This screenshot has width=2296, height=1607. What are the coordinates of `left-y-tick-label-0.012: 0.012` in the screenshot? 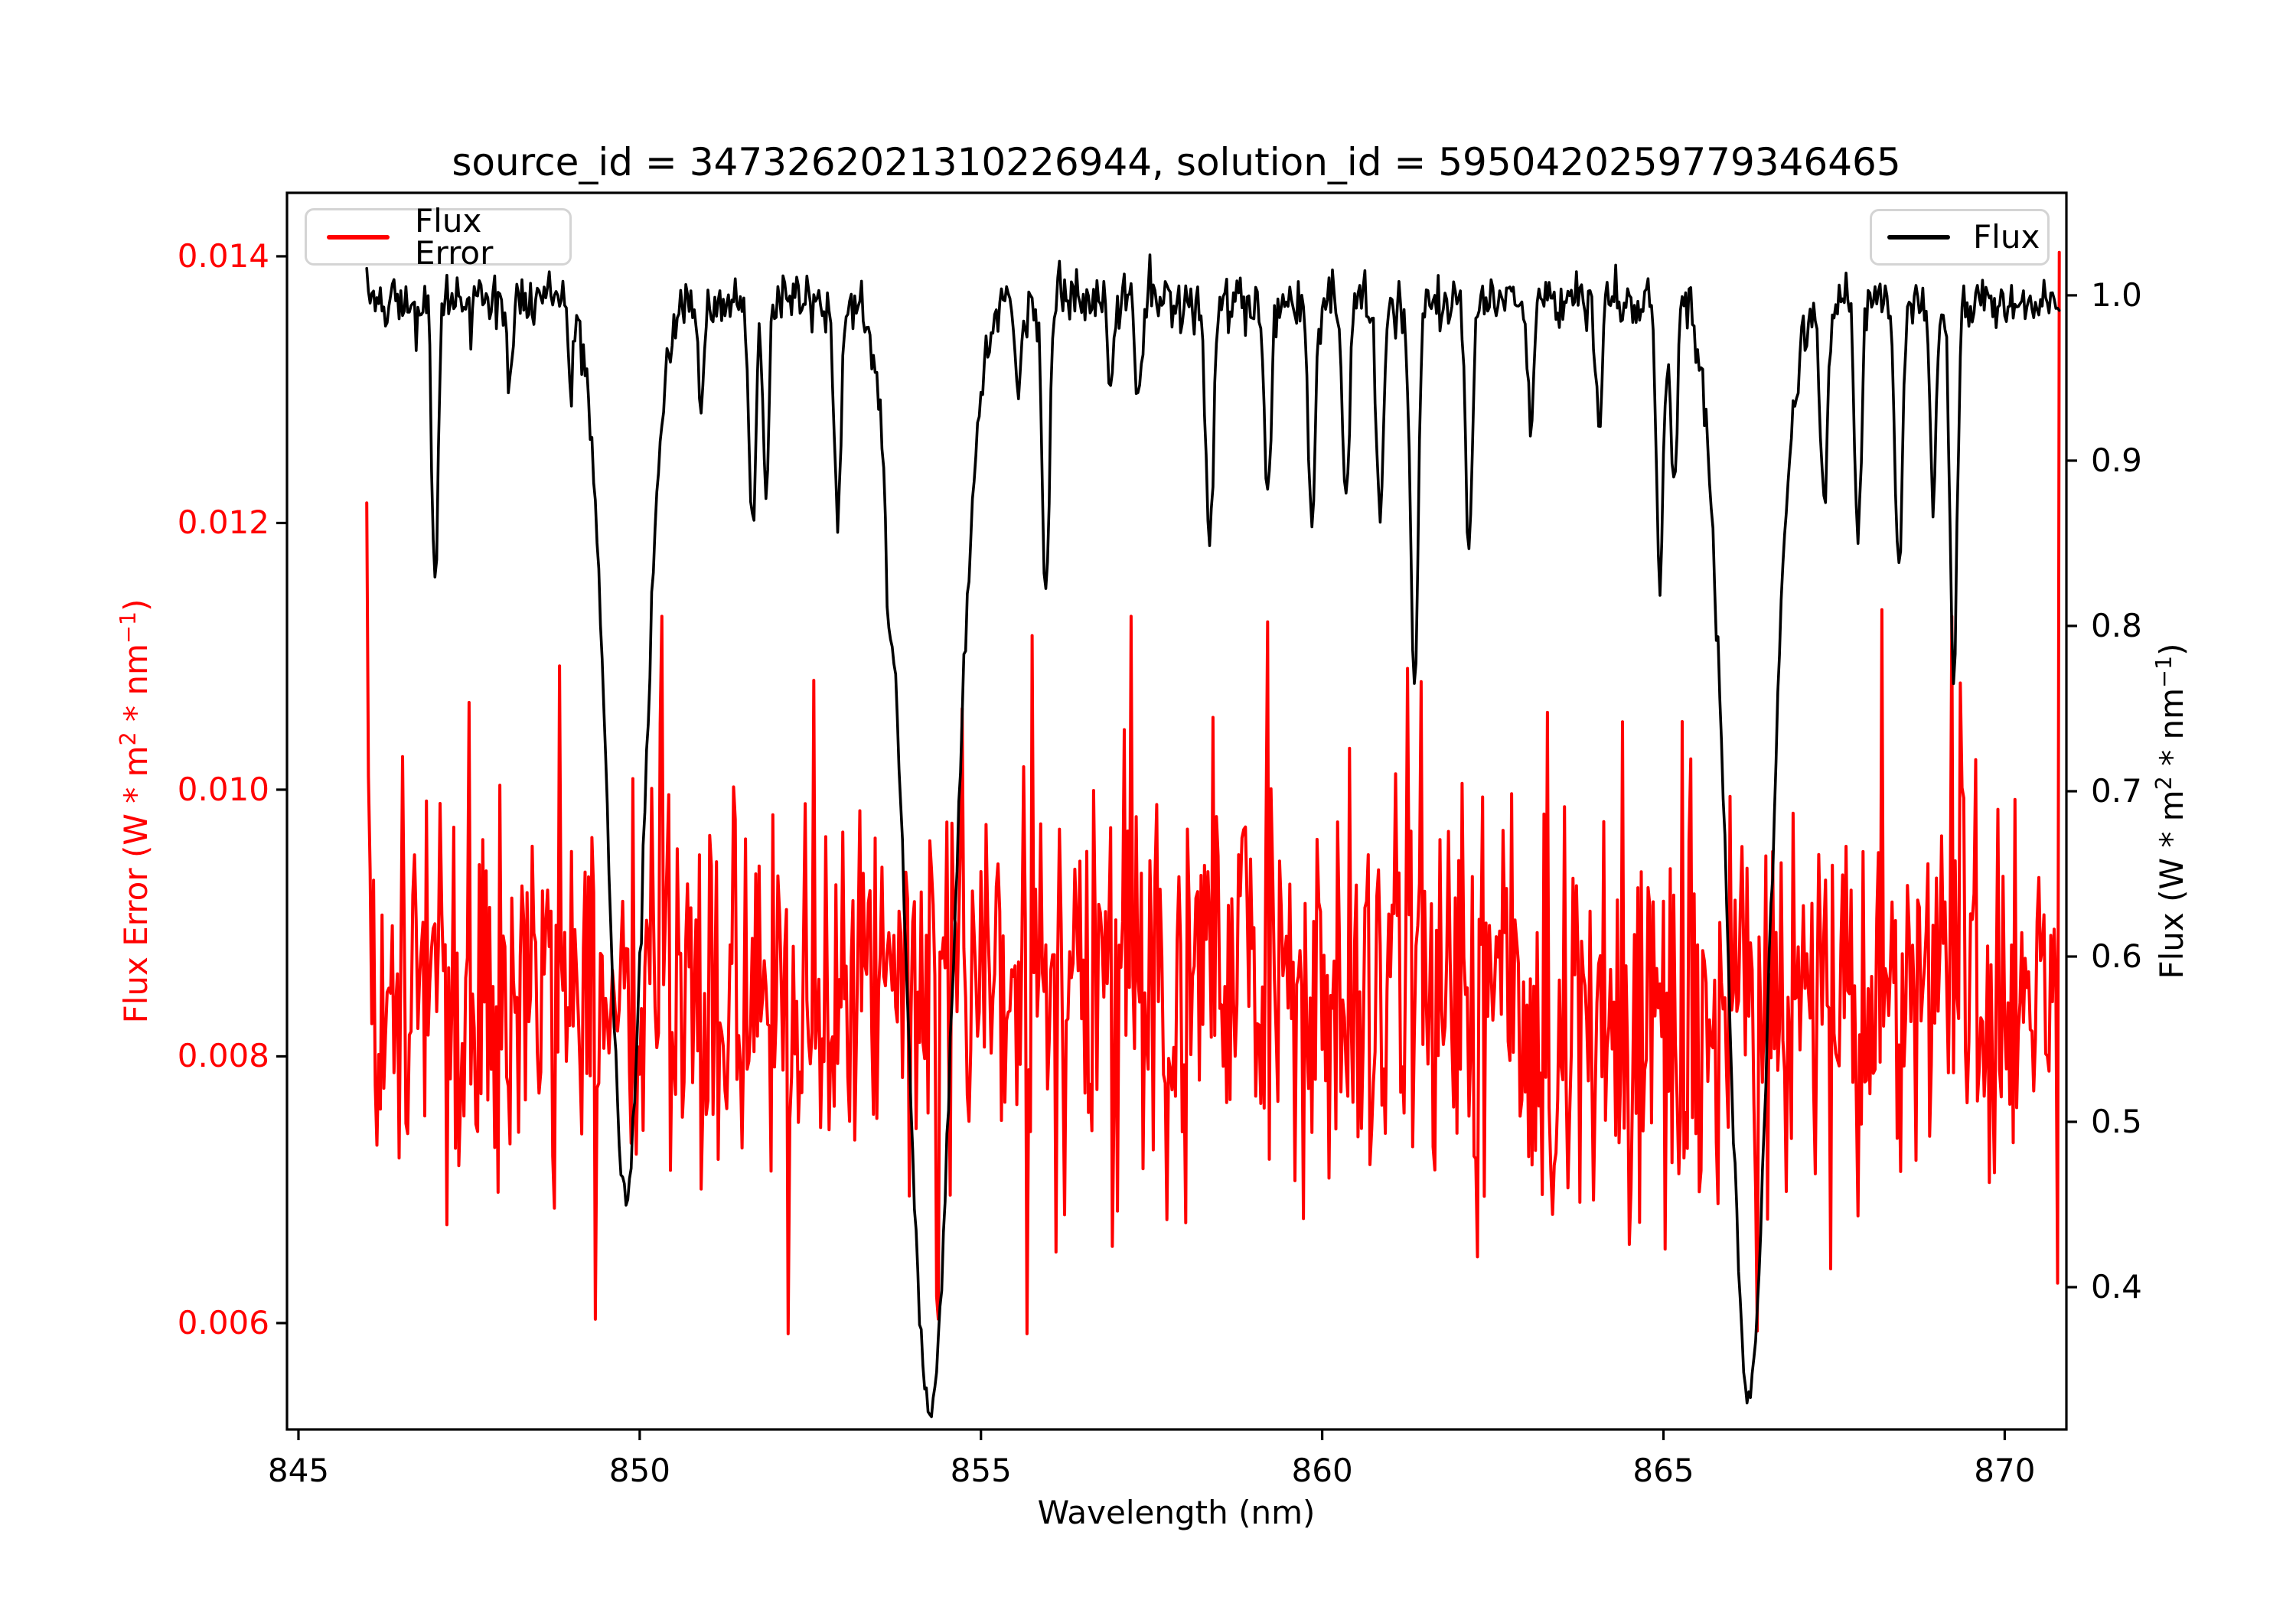 It's located at (223, 523).